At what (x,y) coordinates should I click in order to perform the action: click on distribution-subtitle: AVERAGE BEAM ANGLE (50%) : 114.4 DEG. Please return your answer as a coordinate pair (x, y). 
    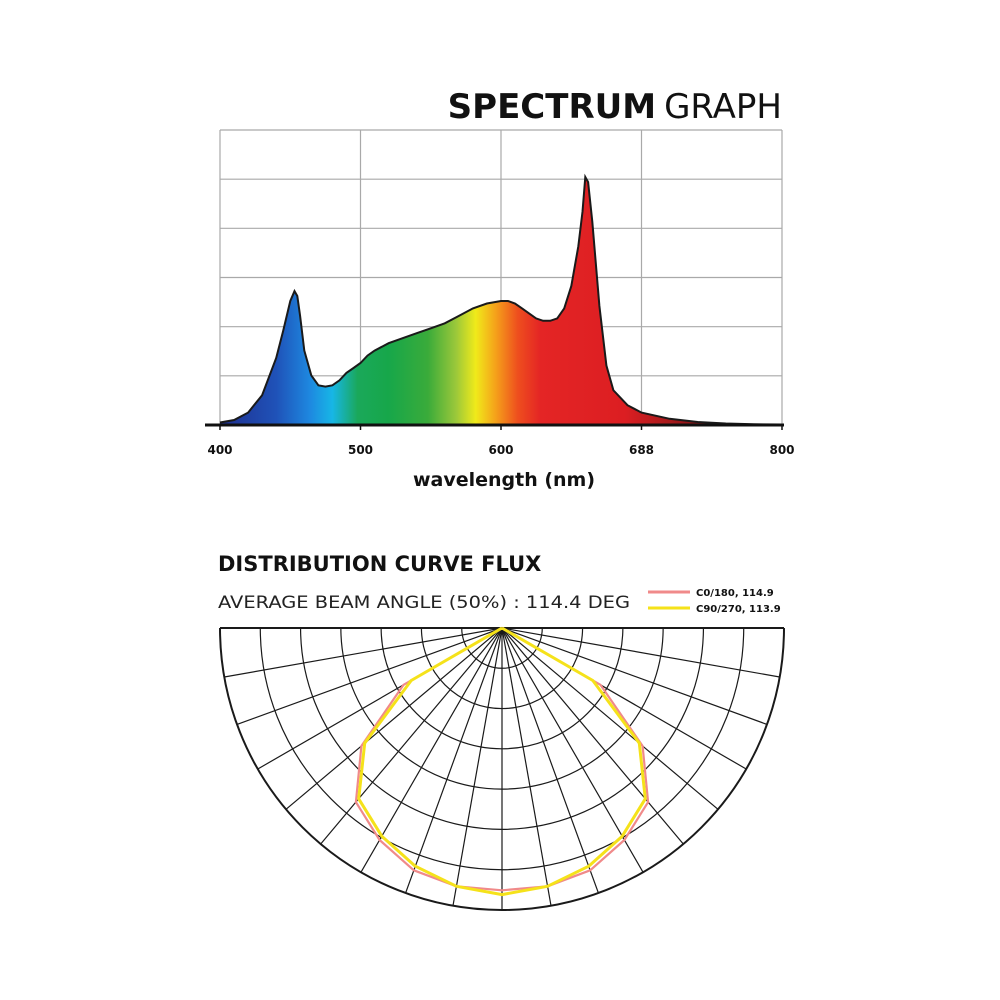
    Looking at the image, I should click on (424, 603).